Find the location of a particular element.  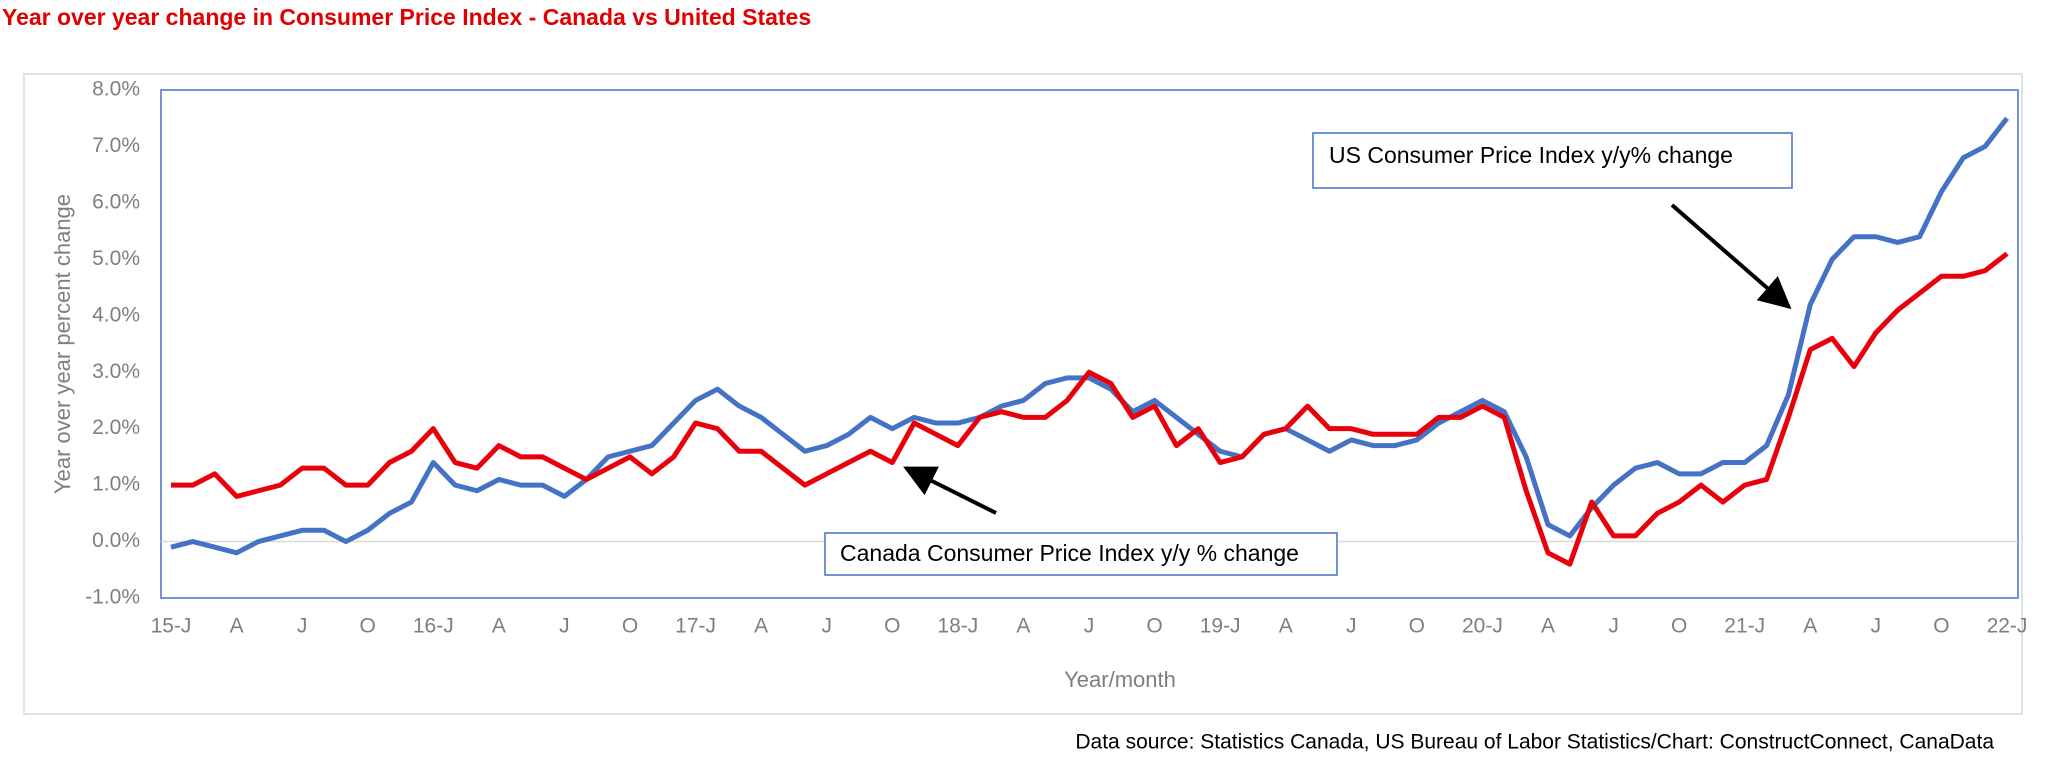

y-tick-label: 4.0% is located at coordinates (116, 314).